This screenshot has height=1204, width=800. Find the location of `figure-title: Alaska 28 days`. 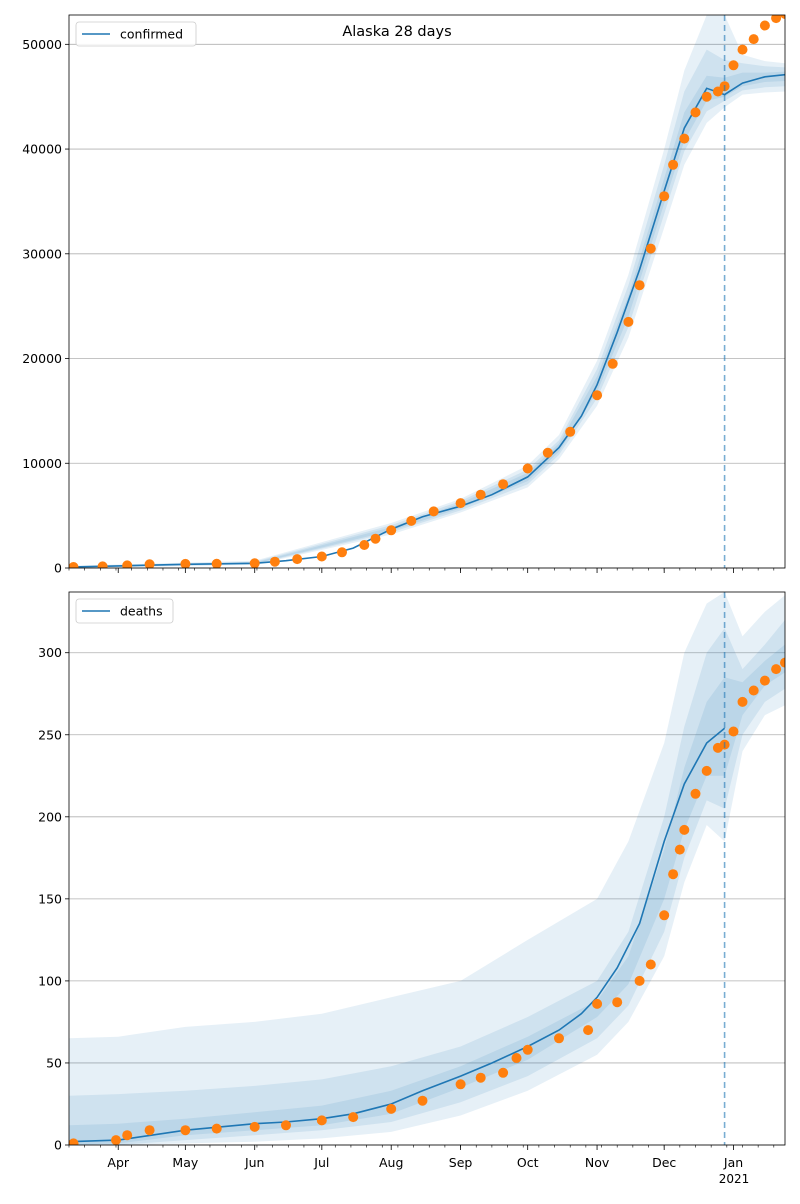

figure-title: Alaska 28 days is located at coordinates (396, 32).